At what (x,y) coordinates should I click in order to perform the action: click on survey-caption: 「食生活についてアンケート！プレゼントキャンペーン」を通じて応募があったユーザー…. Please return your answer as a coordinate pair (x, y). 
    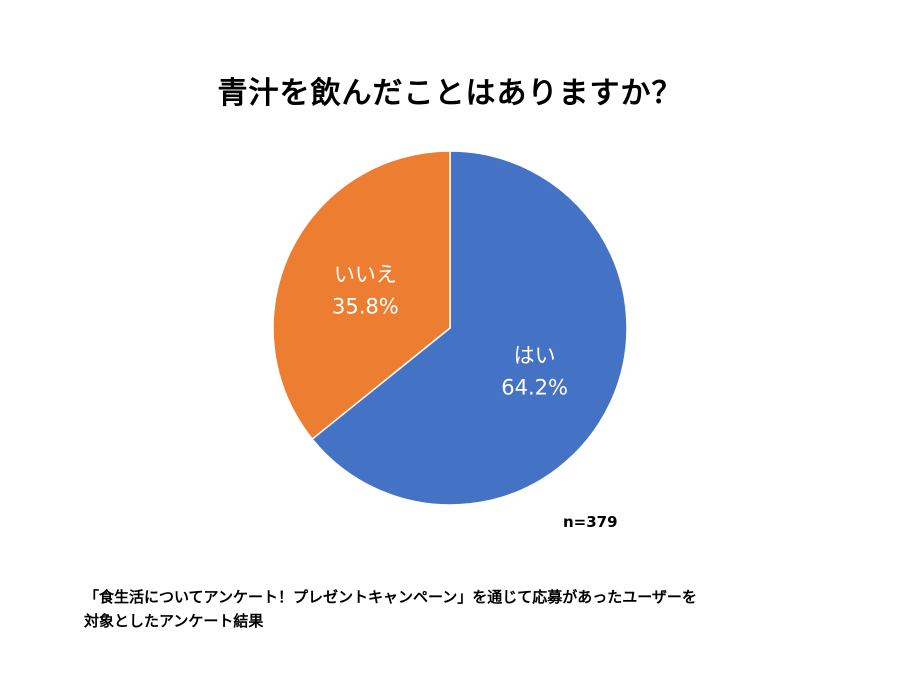
    Looking at the image, I should click on (454, 609).